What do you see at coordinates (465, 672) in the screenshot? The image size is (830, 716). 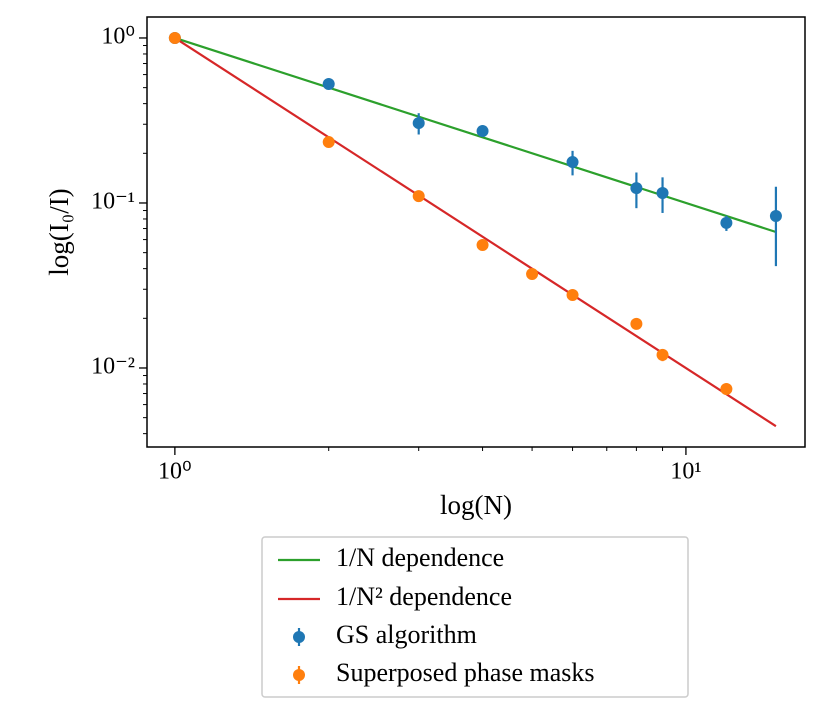 I see `legend-label: Superposed phase masks` at bounding box center [465, 672].